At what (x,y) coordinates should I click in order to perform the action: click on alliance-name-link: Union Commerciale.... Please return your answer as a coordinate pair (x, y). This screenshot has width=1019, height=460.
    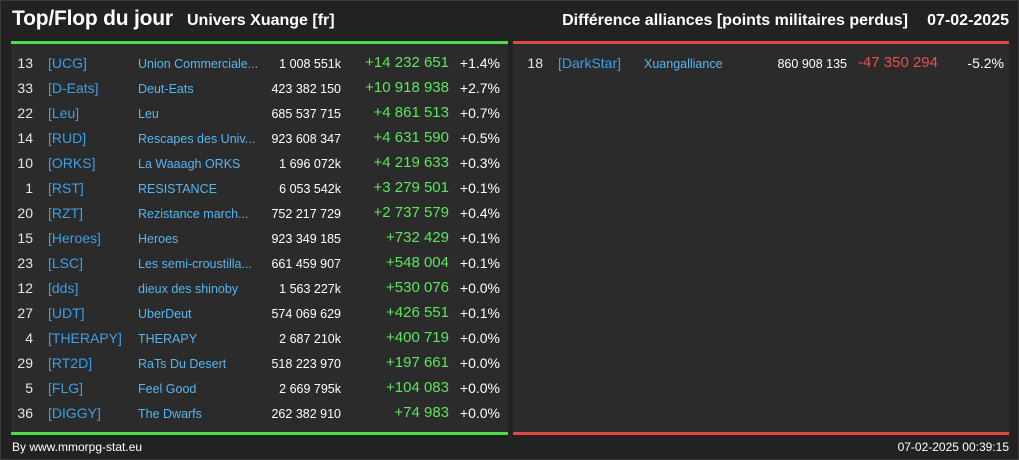
    Looking at the image, I should click on (198, 64).